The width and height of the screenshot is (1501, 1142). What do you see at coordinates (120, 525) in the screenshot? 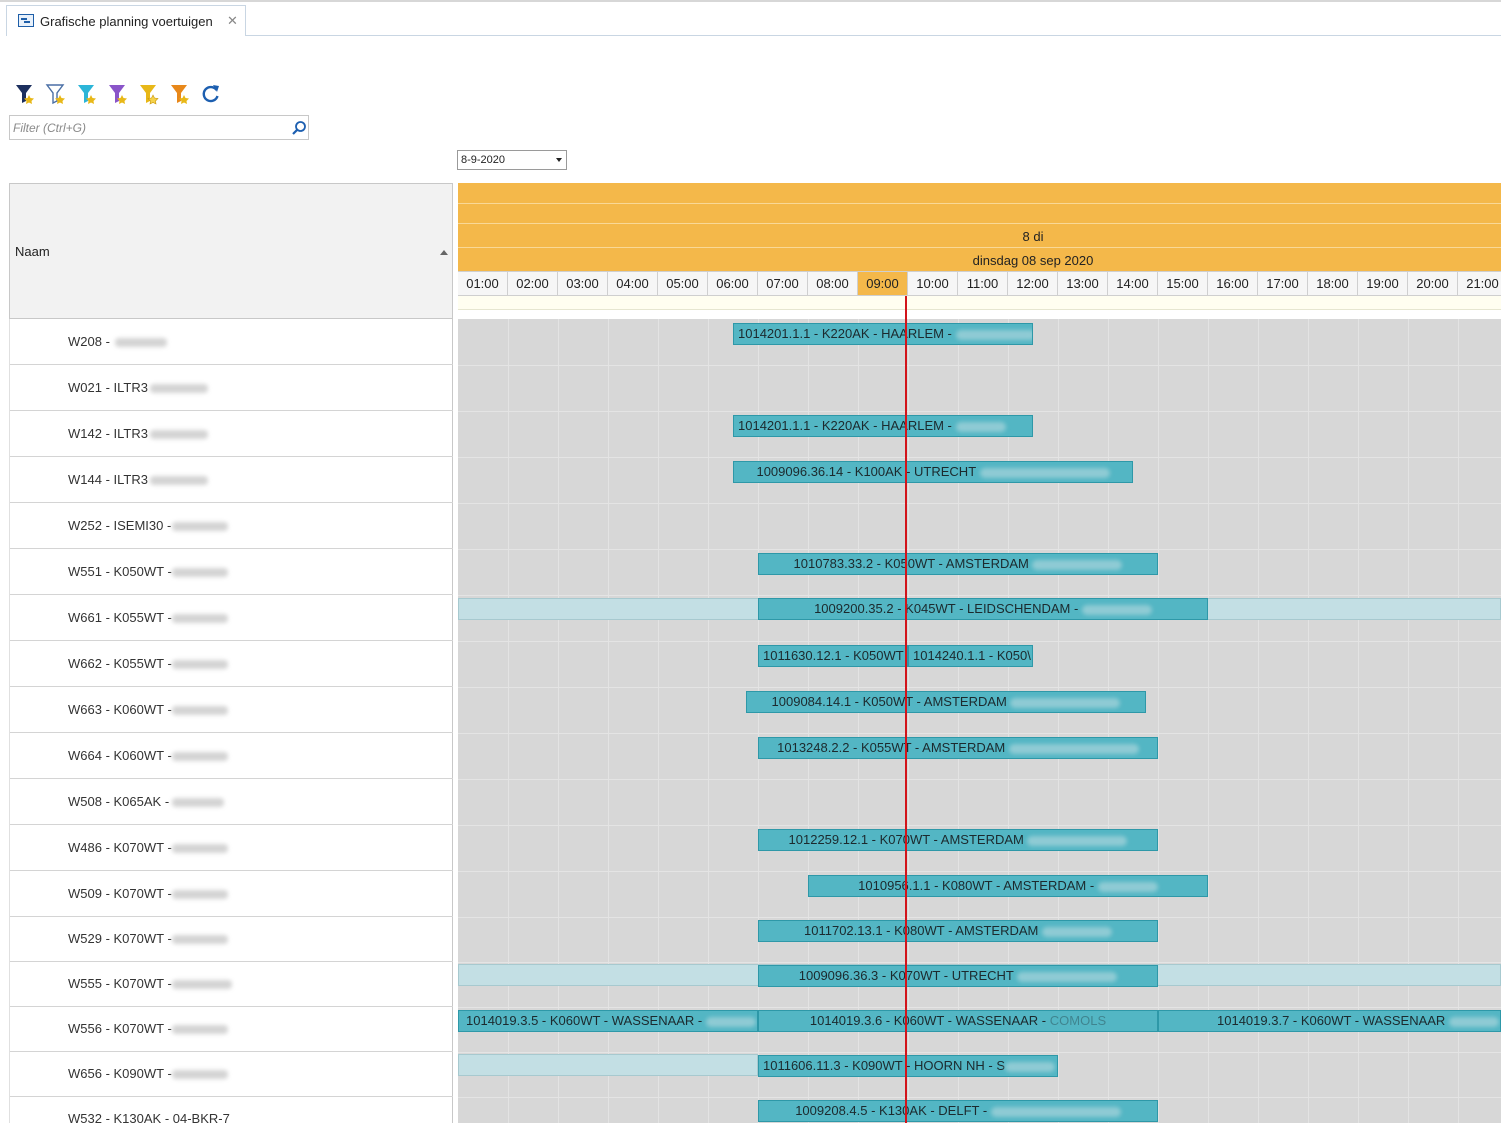
I see `vehicle-label: W252 - ISEMI30 -` at bounding box center [120, 525].